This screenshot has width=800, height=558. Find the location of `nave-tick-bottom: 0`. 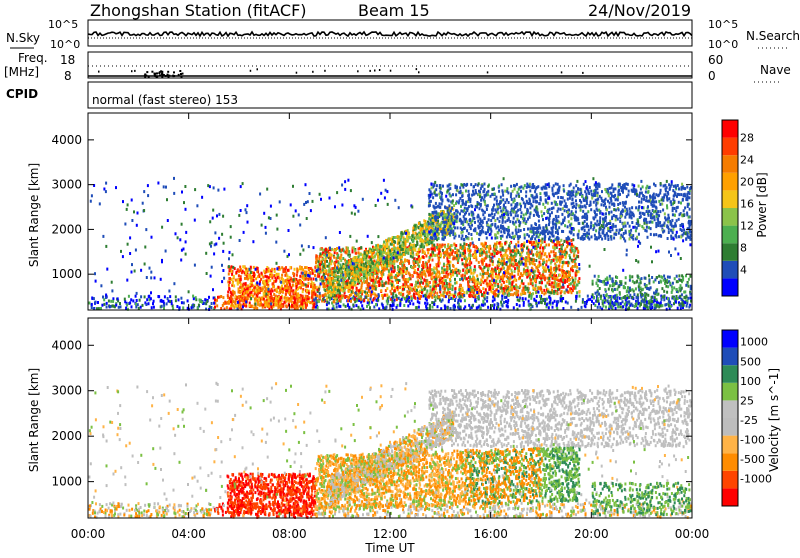

nave-tick-bottom: 0 is located at coordinates (712, 76).